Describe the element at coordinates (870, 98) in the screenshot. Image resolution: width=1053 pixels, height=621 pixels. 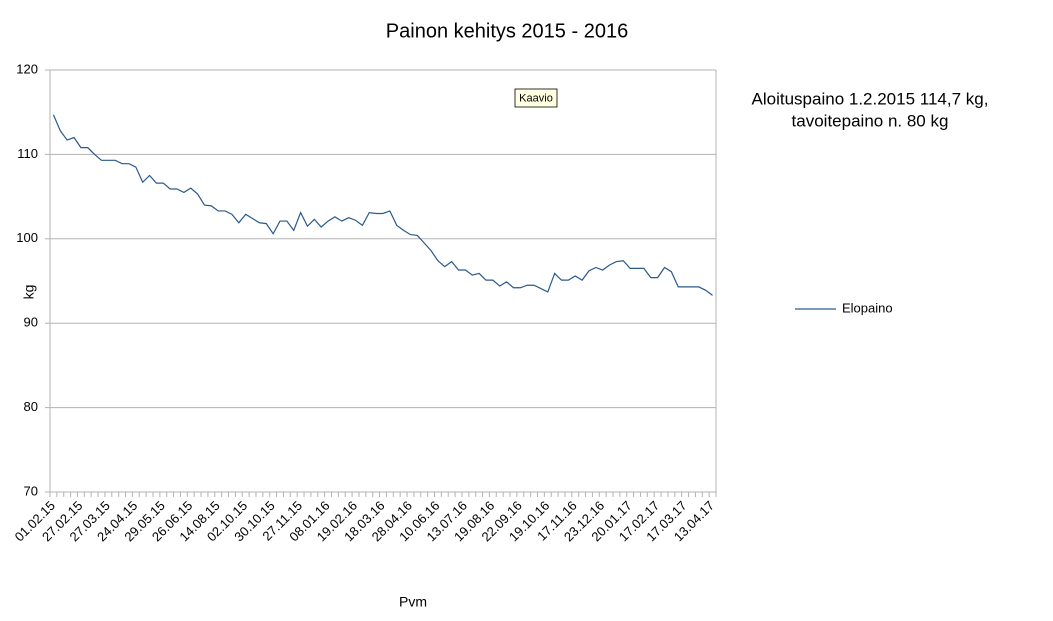
I see `annotation: Aloituspaino 1.2.2015 114,7 kg,` at that location.